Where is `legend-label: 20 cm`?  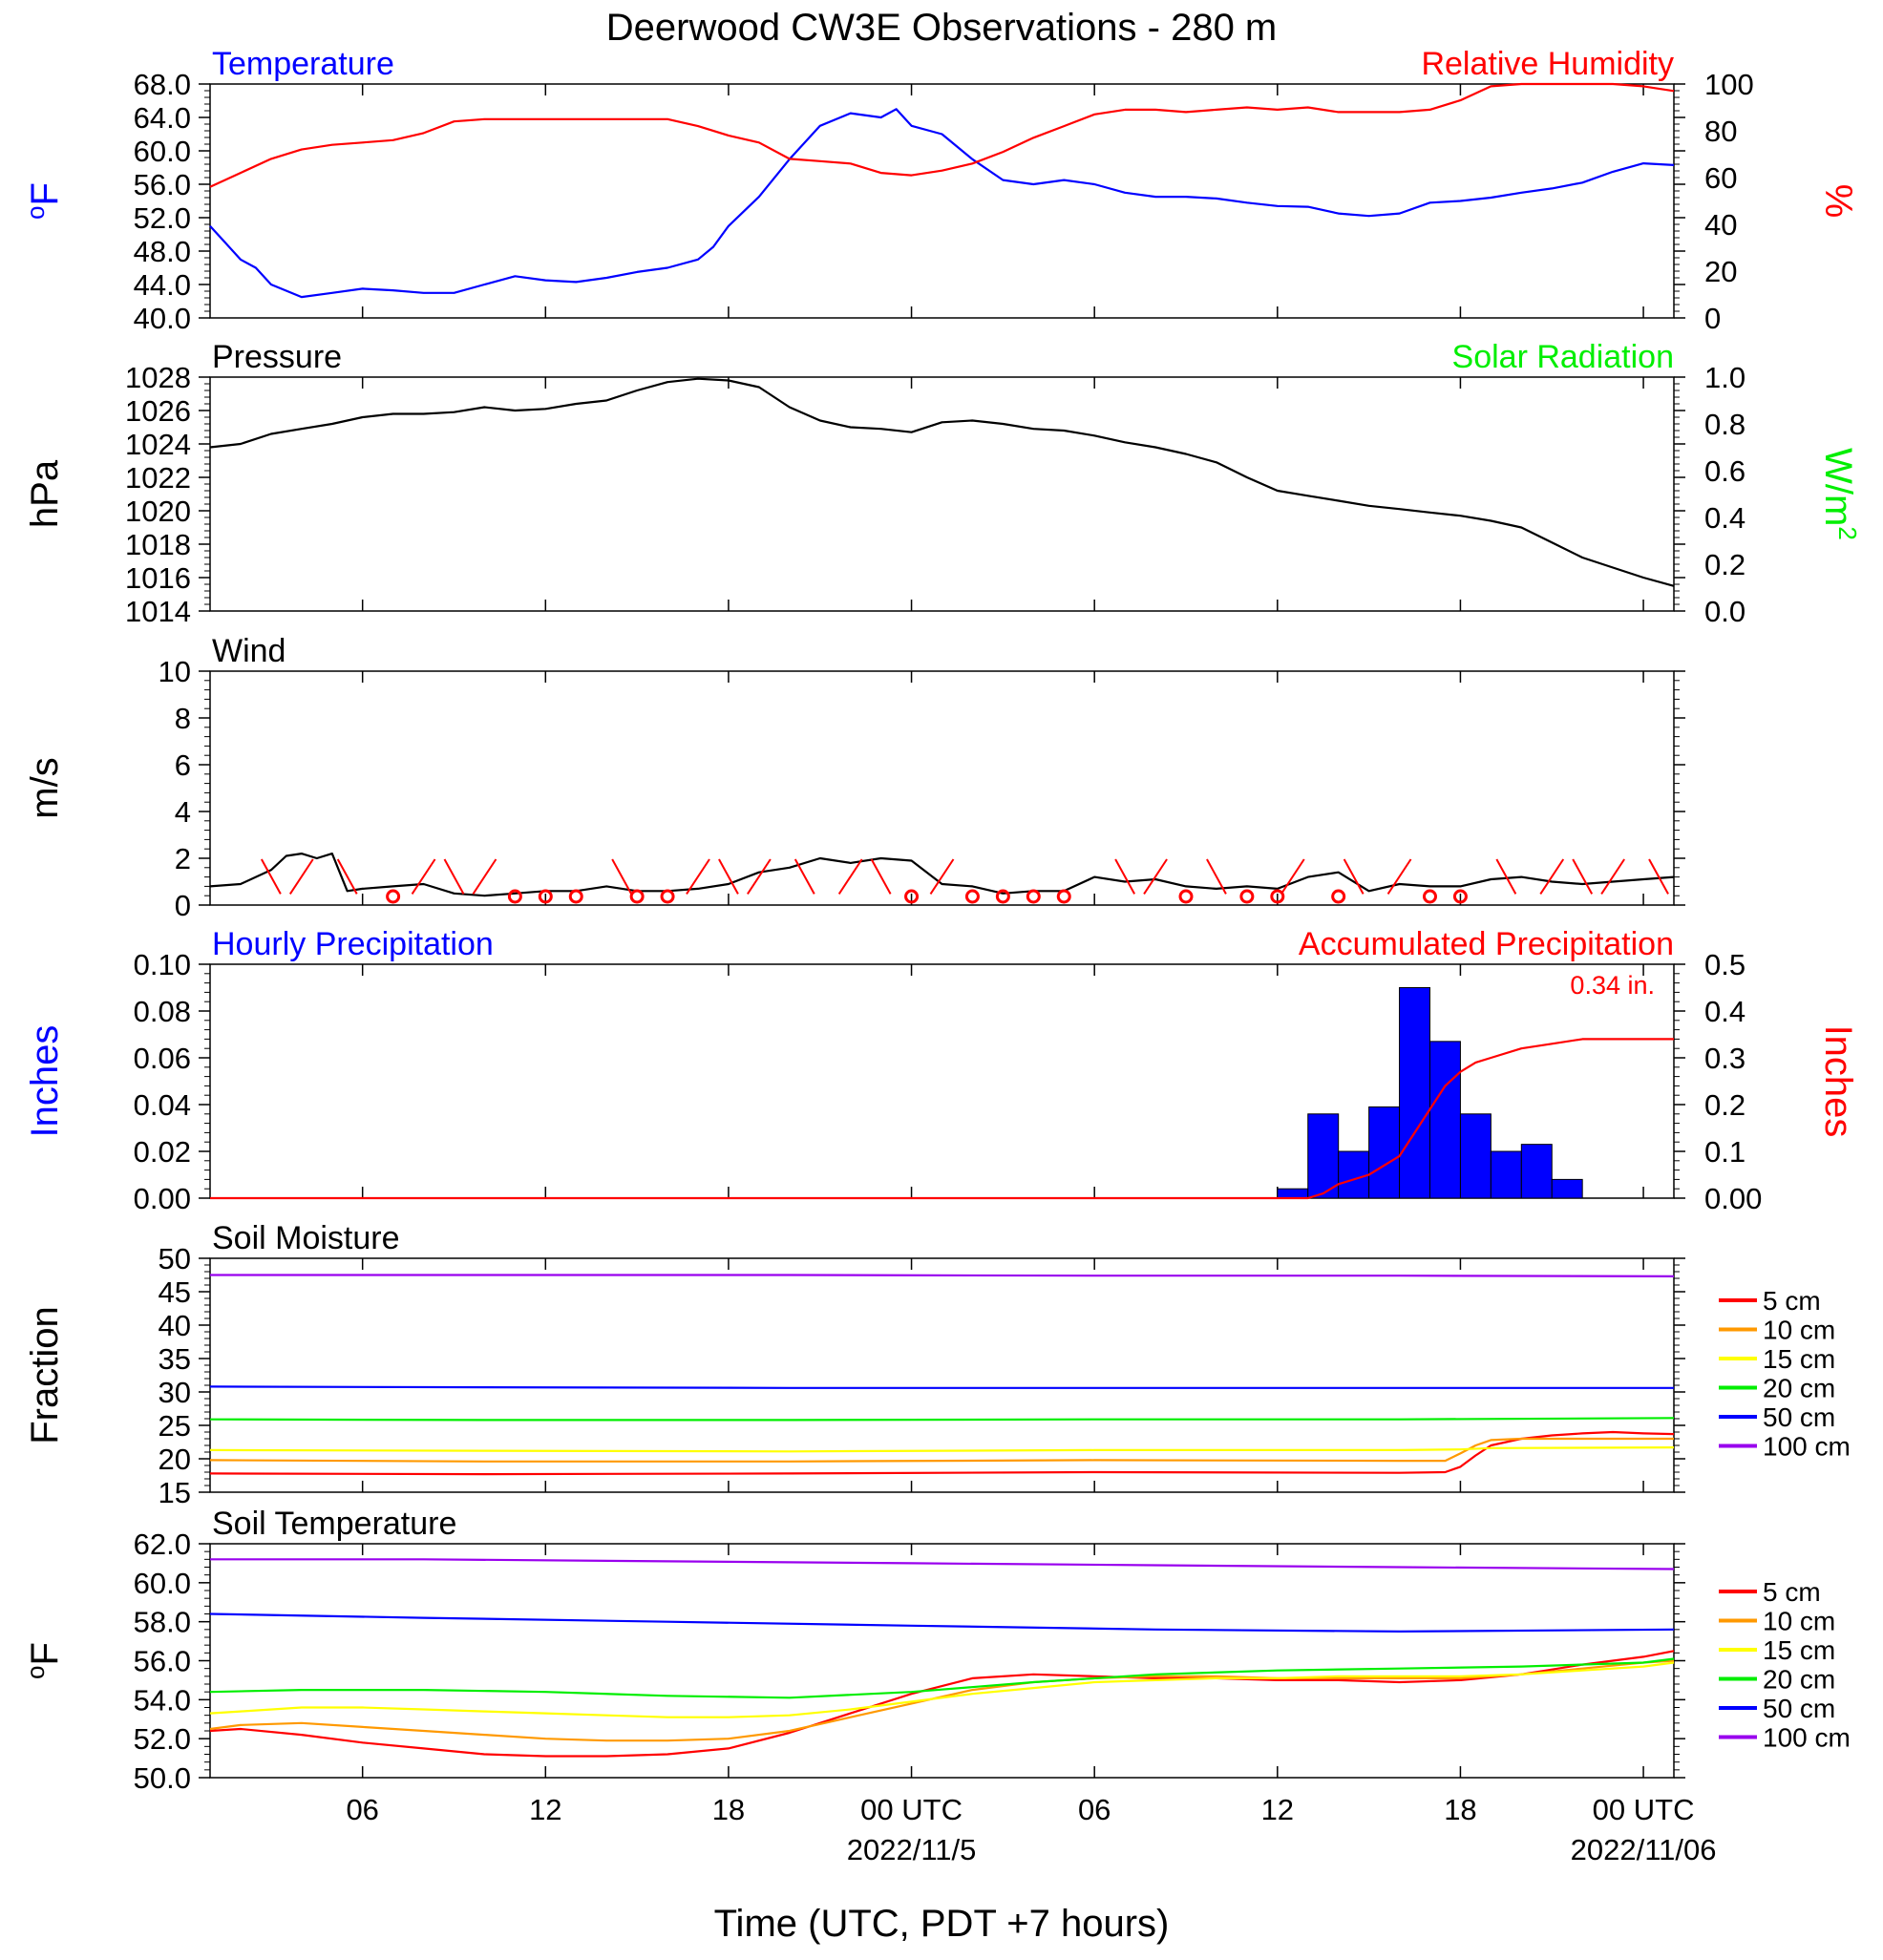
legend-label: 20 cm is located at coordinates (1799, 1680).